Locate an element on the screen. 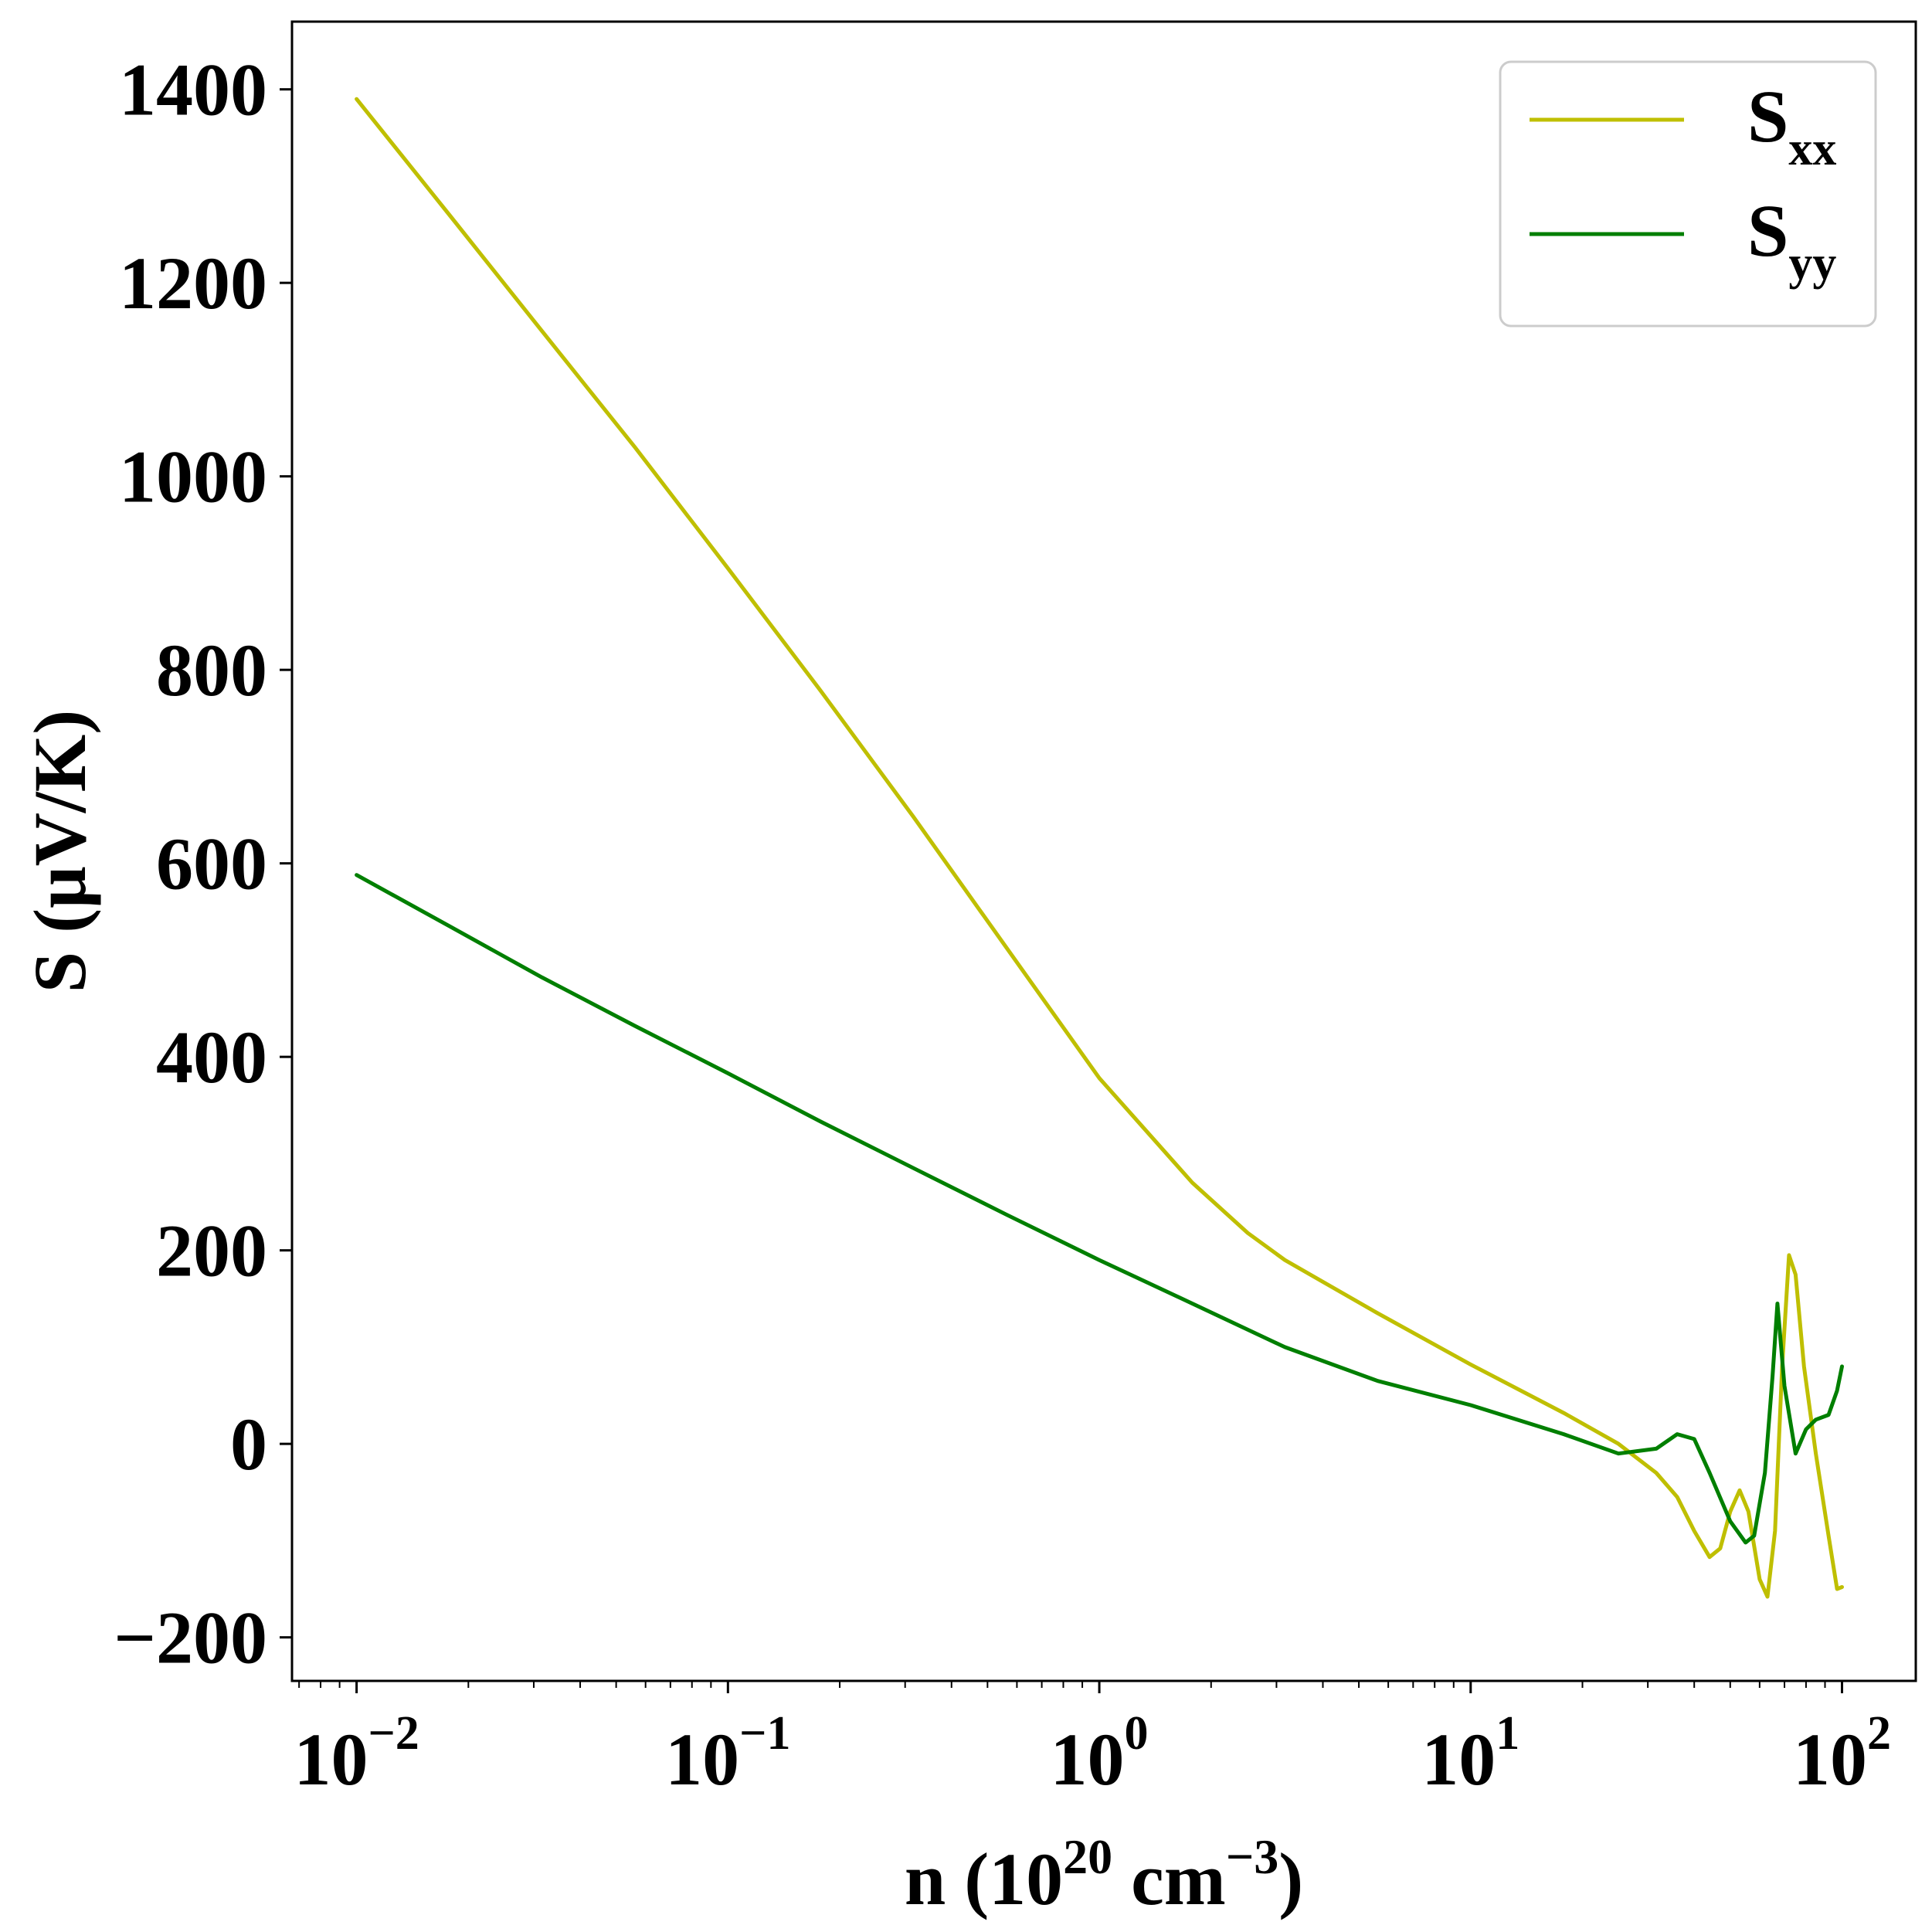  x-tick-label: 10⁻² is located at coordinates (357, 1754).